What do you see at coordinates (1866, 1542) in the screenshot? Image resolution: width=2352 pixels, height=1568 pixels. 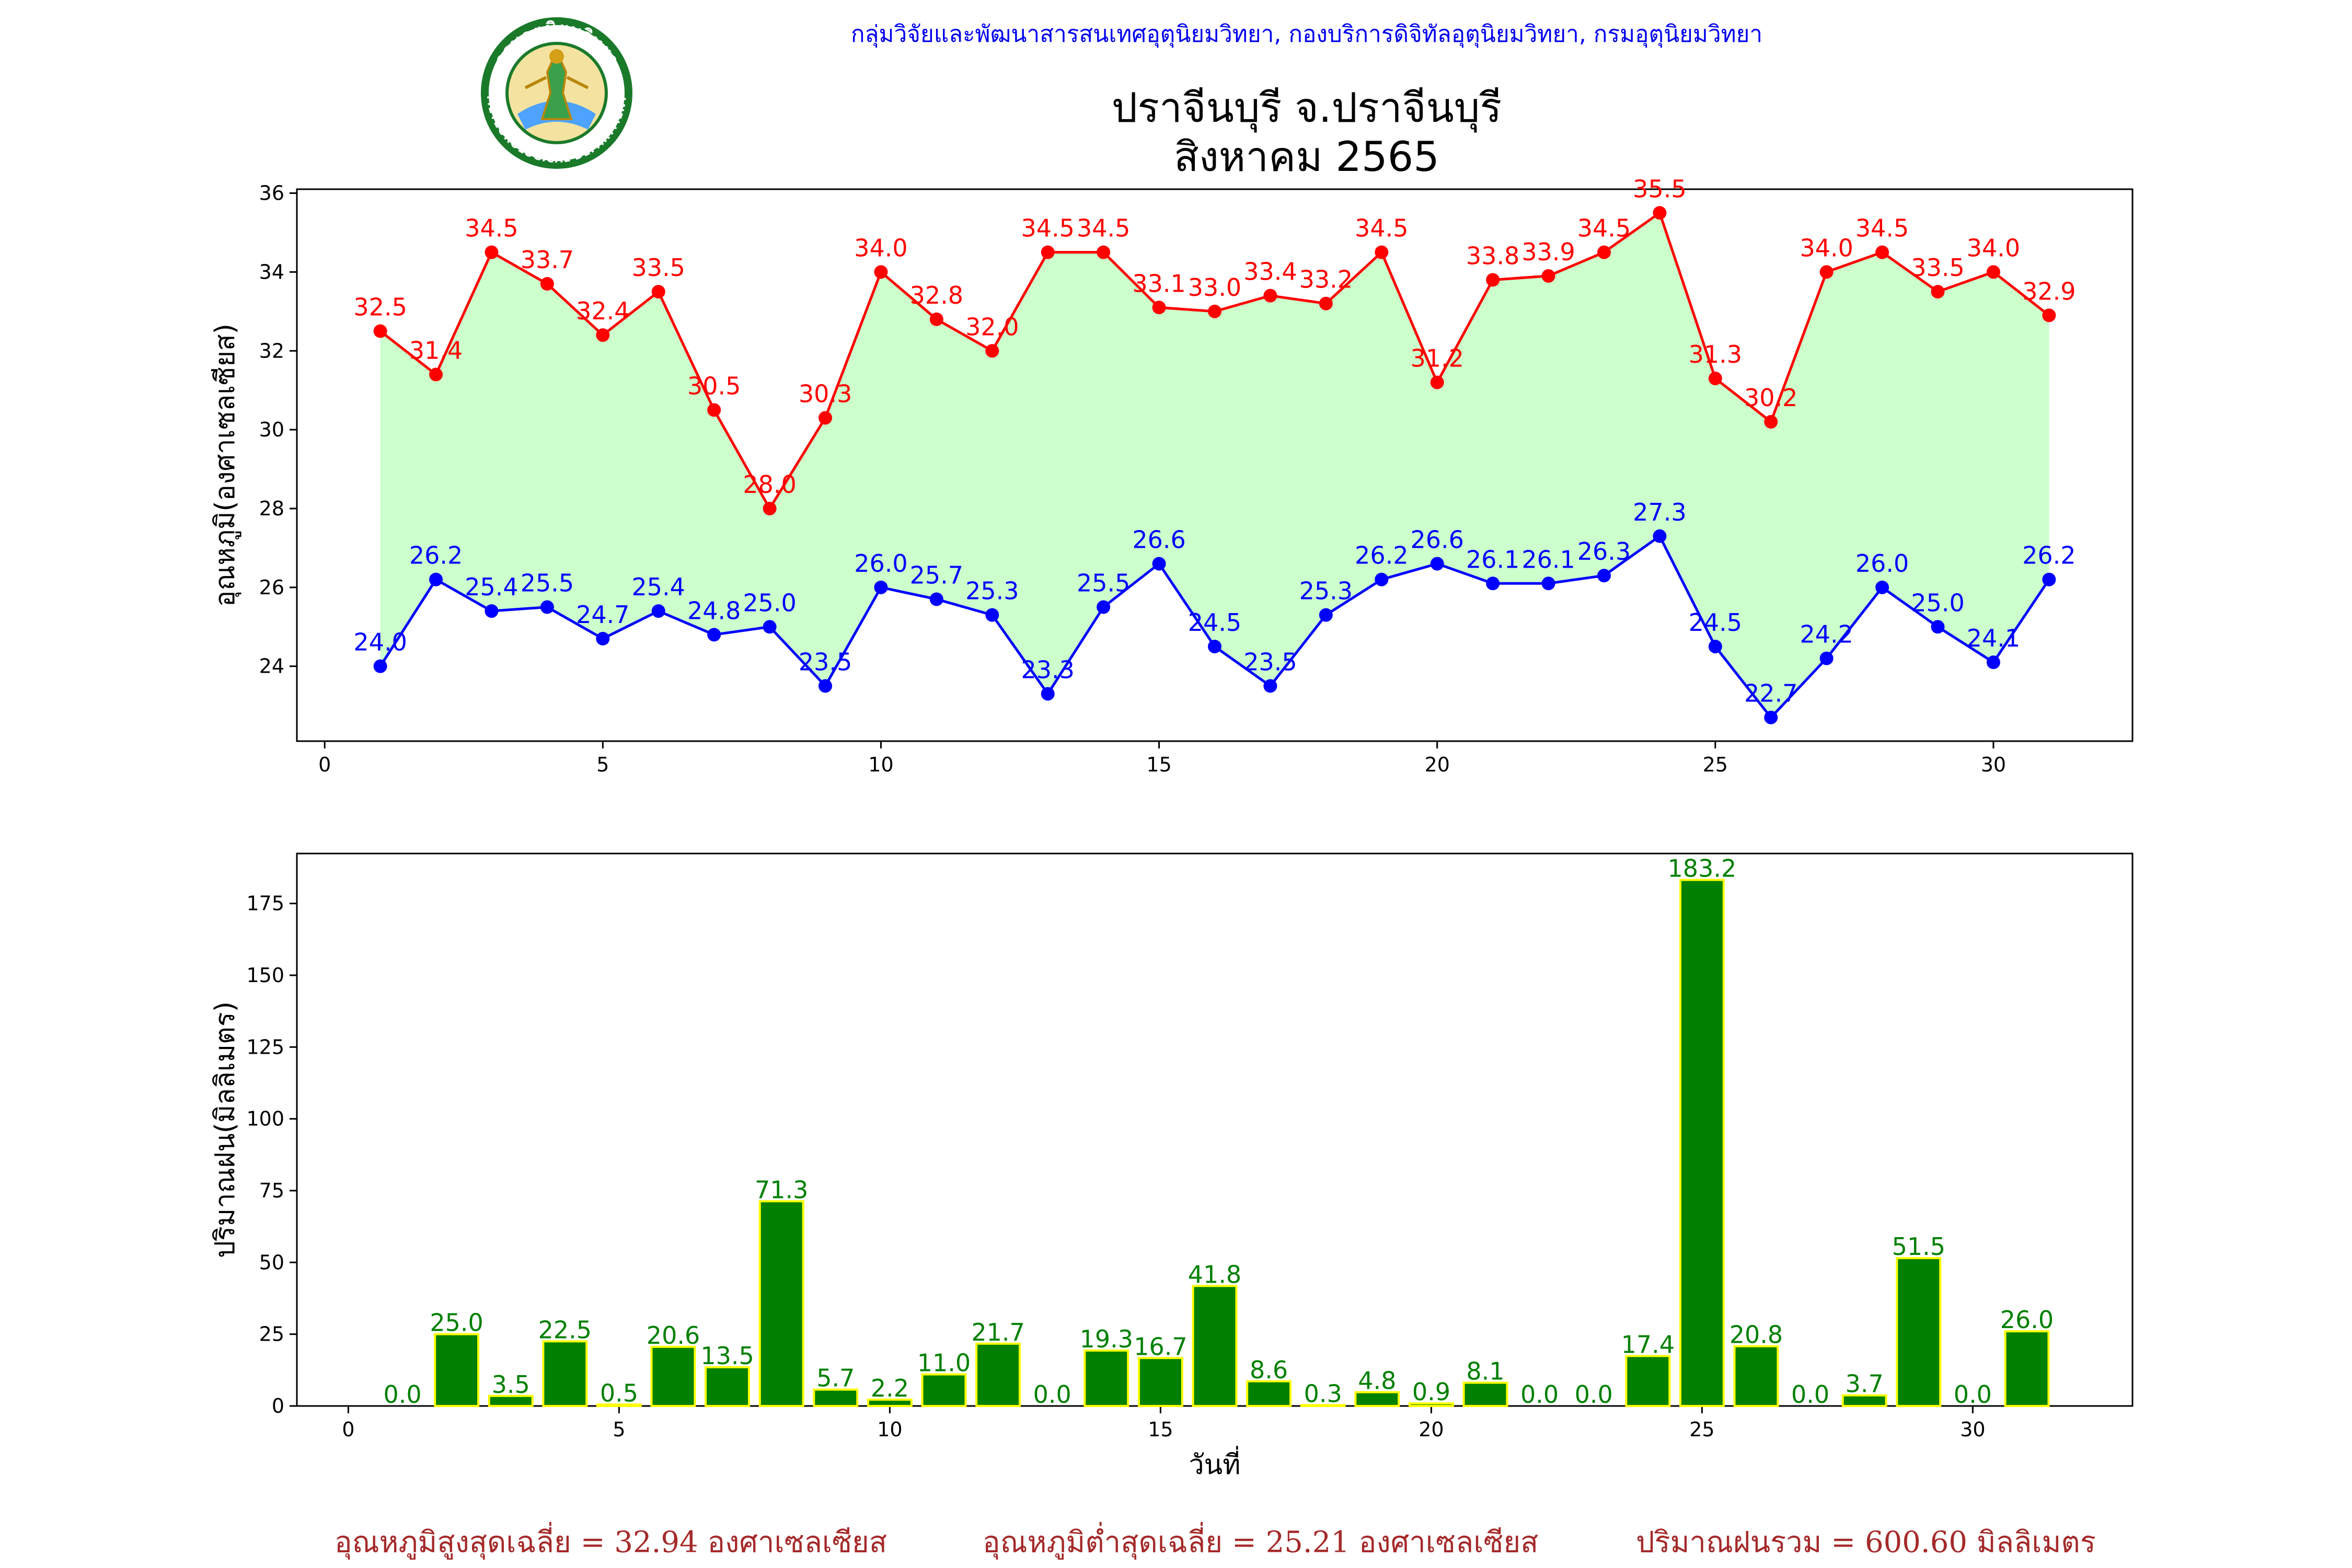 I see `footer-total-rain: ปริมาณฝนรวม = 600.60 มิลลิเมตร` at bounding box center [1866, 1542].